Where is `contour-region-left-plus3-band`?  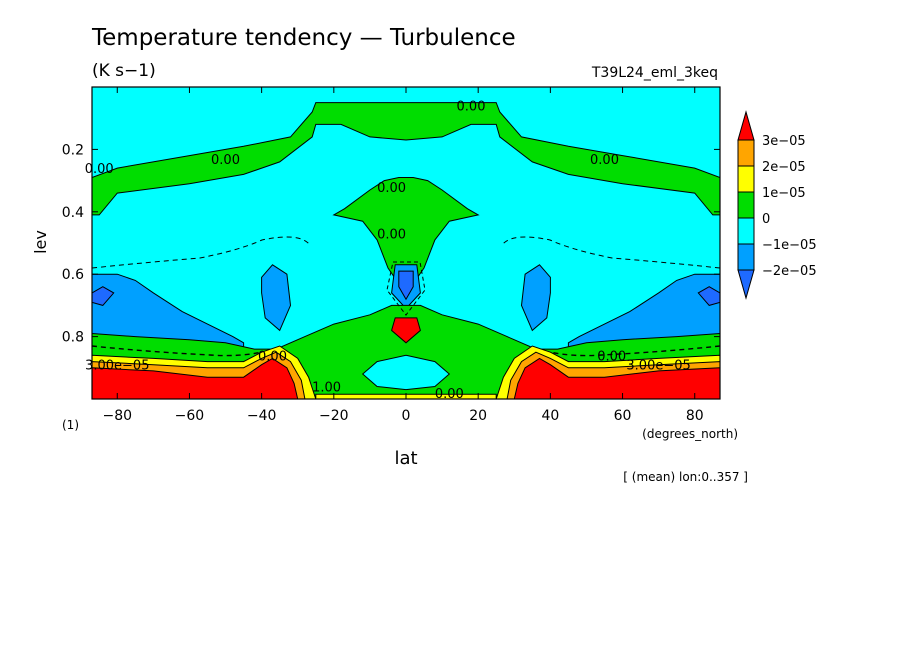
contour-region-left-plus3-band is located at coordinates (195, 378).